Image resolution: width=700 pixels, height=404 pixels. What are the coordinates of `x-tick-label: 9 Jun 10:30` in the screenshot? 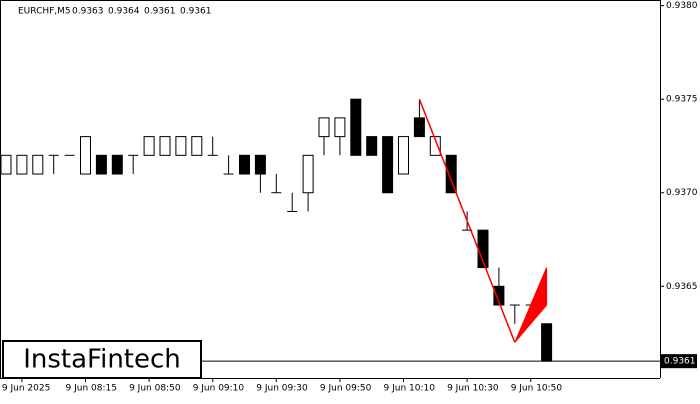 It's located at (473, 389).